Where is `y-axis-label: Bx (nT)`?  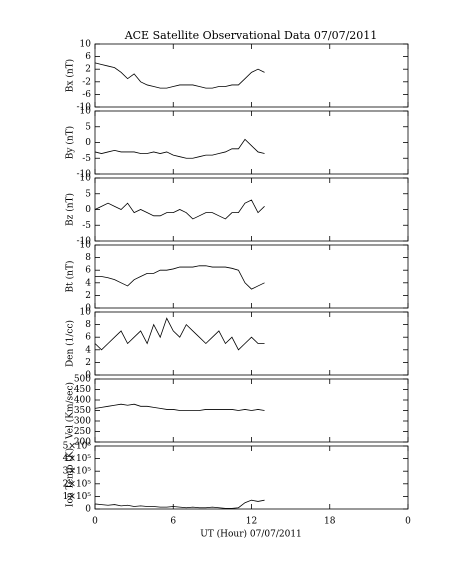
y-axis-label: Bx (nT) is located at coordinates (70, 75).